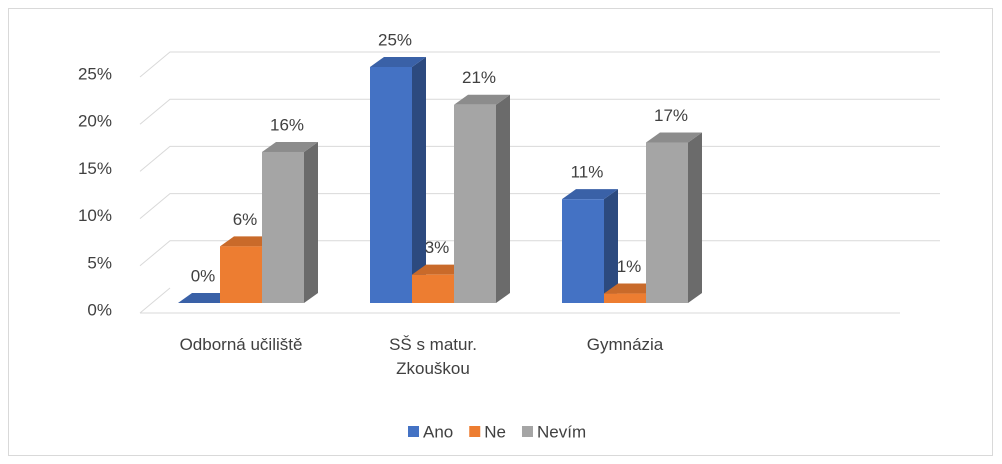 This screenshot has width=1002, height=464. I want to click on value-label: 6%, so click(245, 219).